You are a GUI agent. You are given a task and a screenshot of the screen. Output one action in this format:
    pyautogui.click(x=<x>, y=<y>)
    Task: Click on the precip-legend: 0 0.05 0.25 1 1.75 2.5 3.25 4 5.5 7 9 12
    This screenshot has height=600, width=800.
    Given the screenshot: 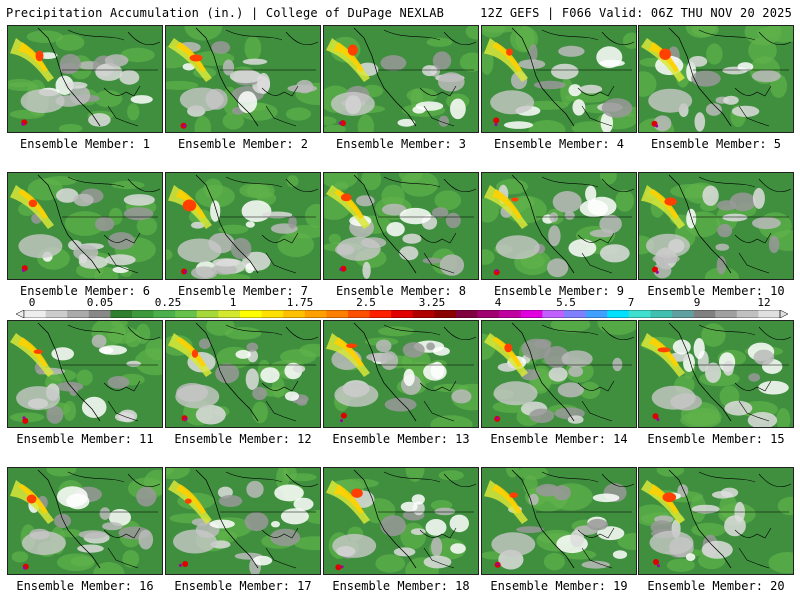 What is the action you would take?
    pyautogui.click(x=400, y=308)
    